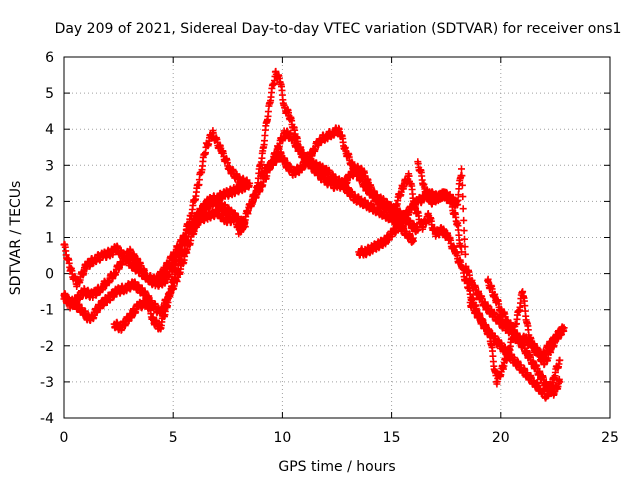 This screenshot has width=640, height=480. I want to click on y-tick-label: 6, so click(49, 58).